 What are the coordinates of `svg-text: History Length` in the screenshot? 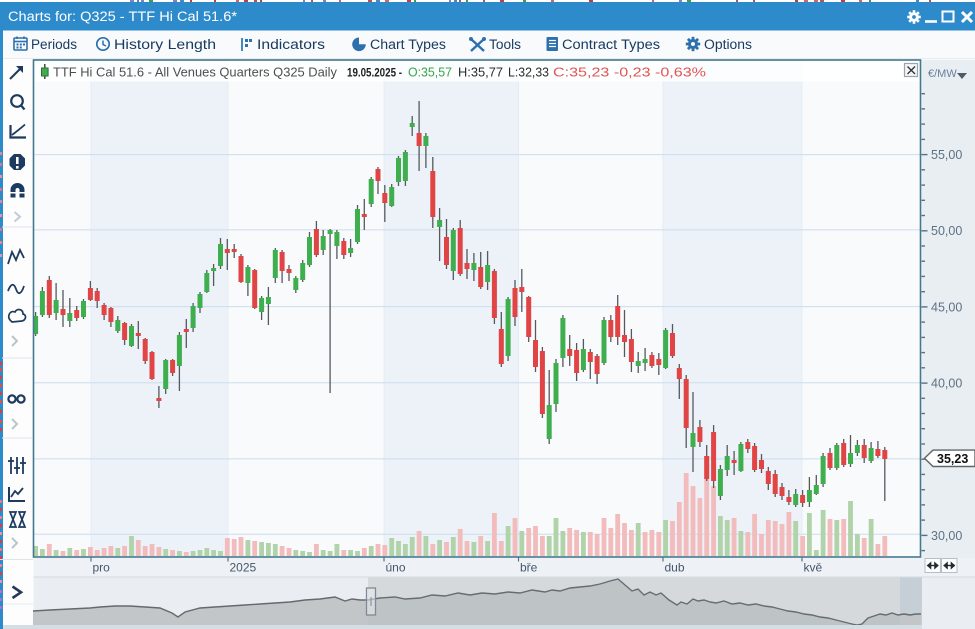 It's located at (165, 44).